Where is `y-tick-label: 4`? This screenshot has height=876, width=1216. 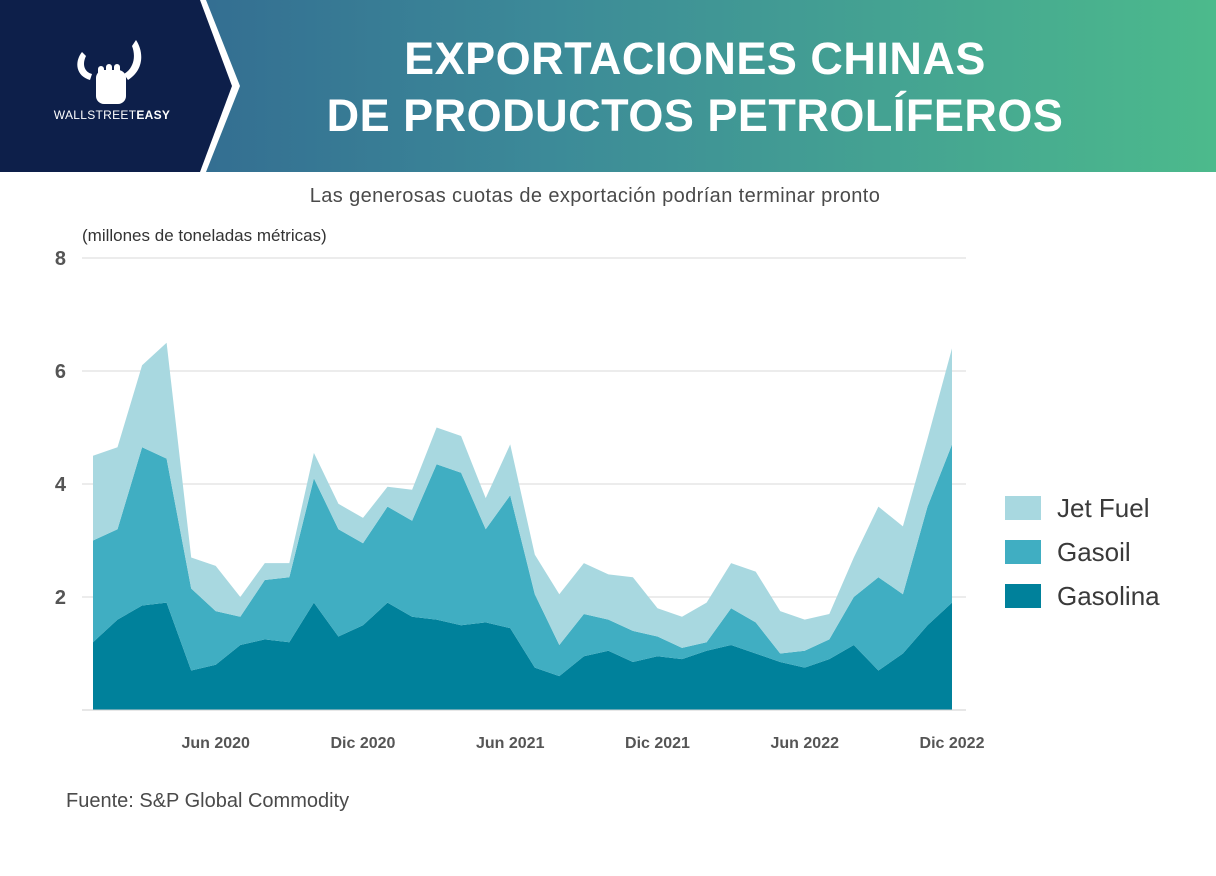
y-tick-label: 4 is located at coordinates (61, 485).